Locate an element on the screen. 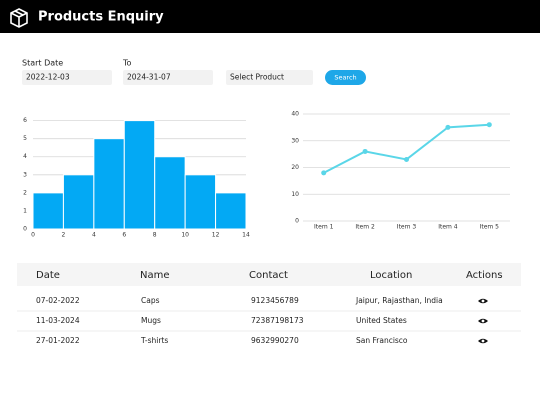 The height and width of the screenshot is (400, 540). y-tick-label: 6 is located at coordinates (25, 120).